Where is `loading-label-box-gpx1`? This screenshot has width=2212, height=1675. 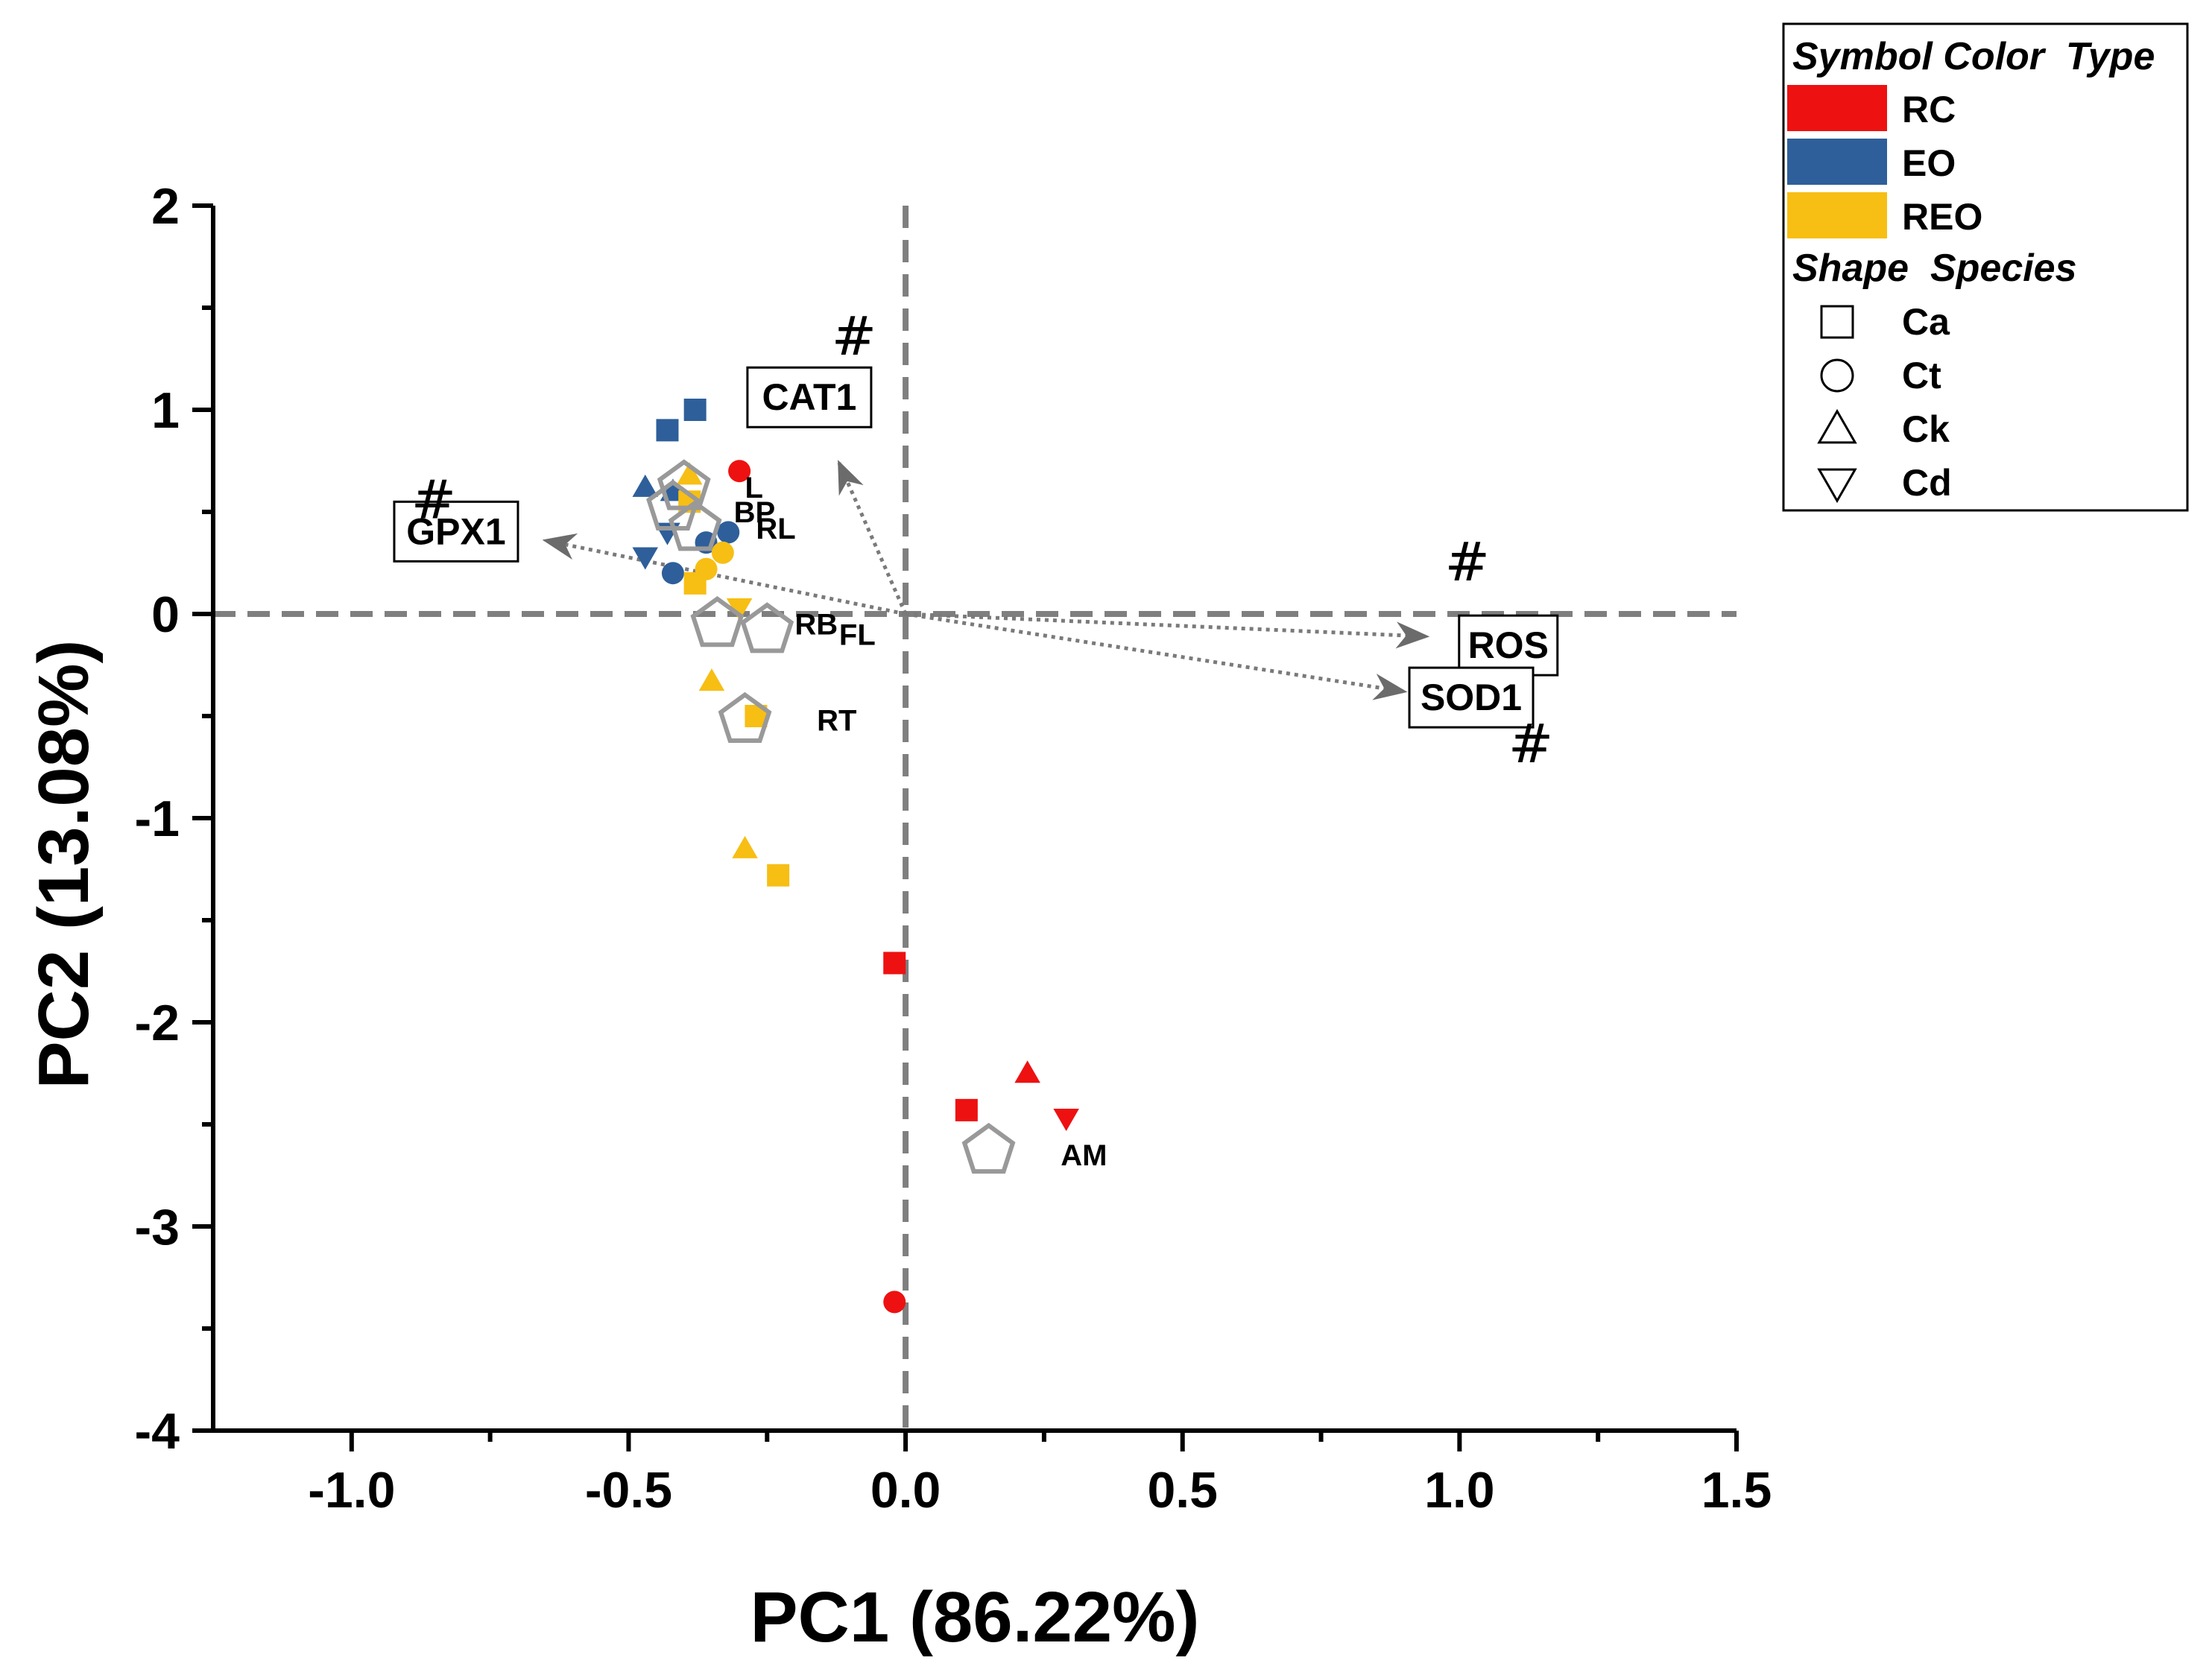
loading-label-box-gpx1 is located at coordinates (456, 531).